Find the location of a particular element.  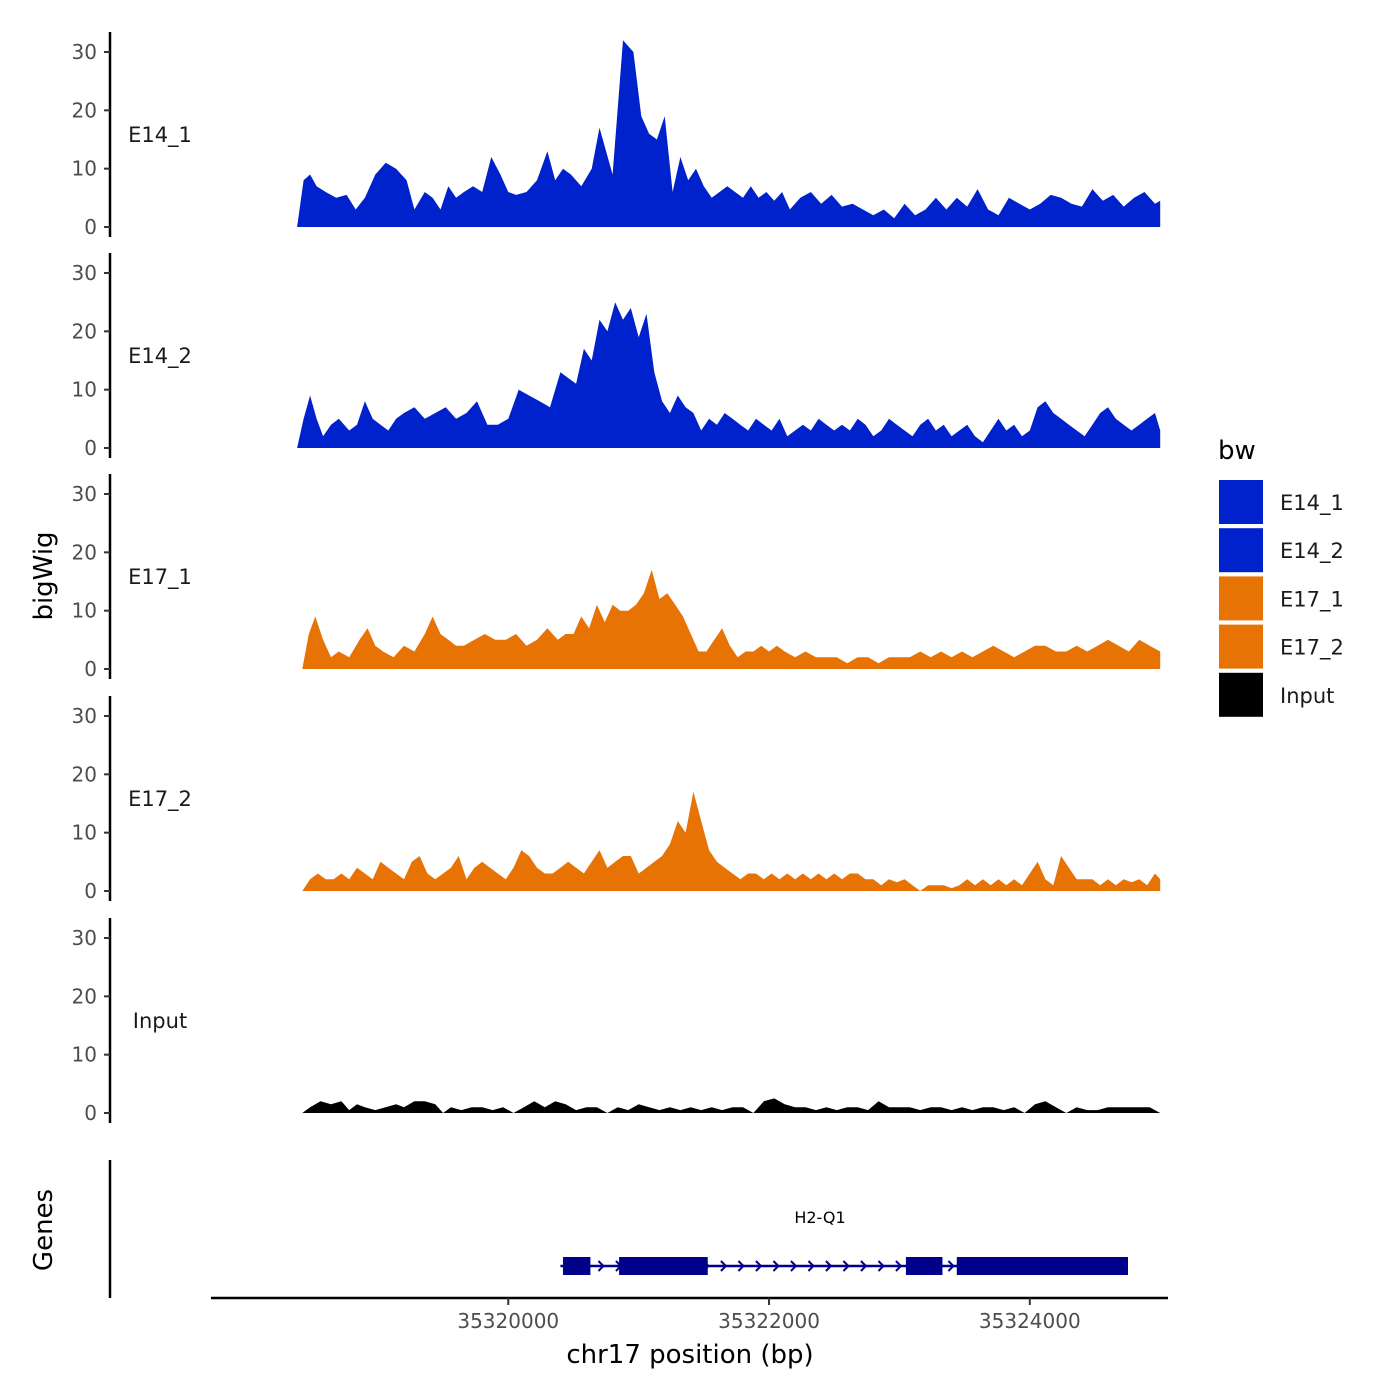

x-axis: 35320000 35322000 35324000 is located at coordinates (689, 1314).